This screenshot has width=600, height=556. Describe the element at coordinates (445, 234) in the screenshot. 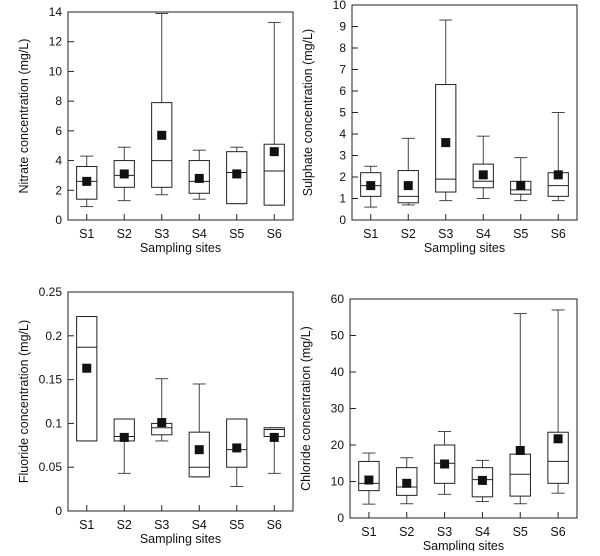

I see `x-tick-label: S3` at that location.